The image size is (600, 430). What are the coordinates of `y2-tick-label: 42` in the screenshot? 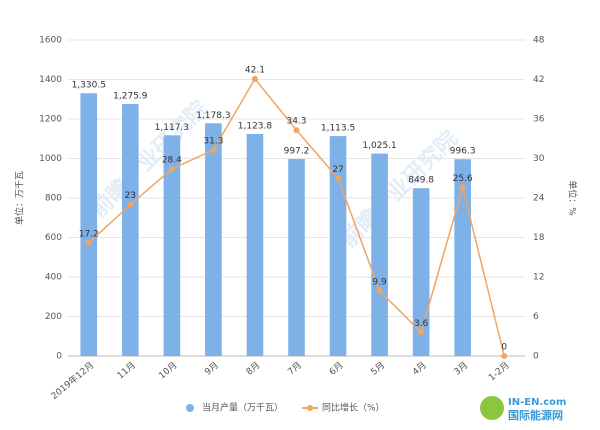 It's located at (538, 80).